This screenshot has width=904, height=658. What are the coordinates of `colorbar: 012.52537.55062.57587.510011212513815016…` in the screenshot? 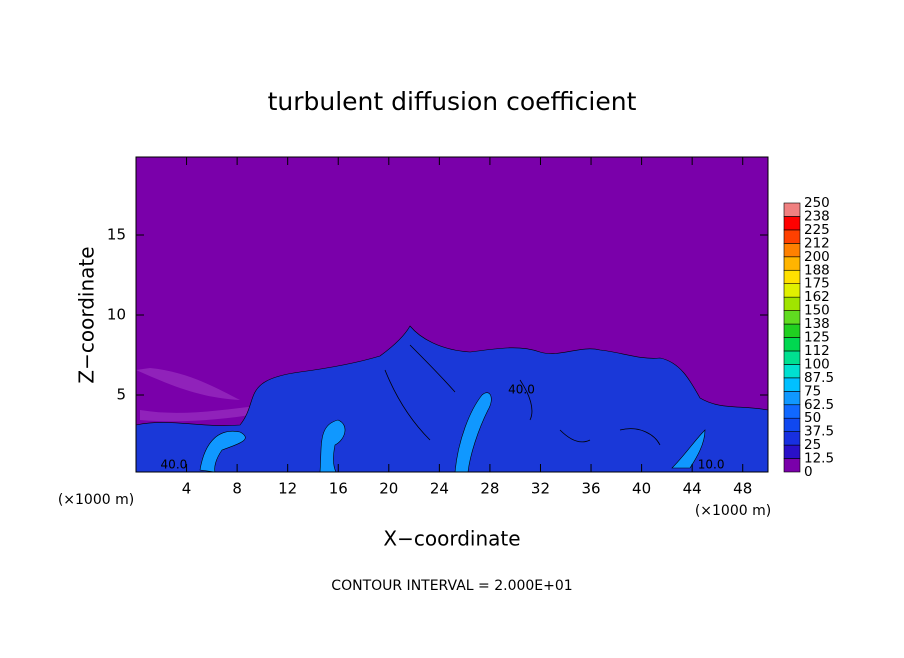 It's located at (808, 337).